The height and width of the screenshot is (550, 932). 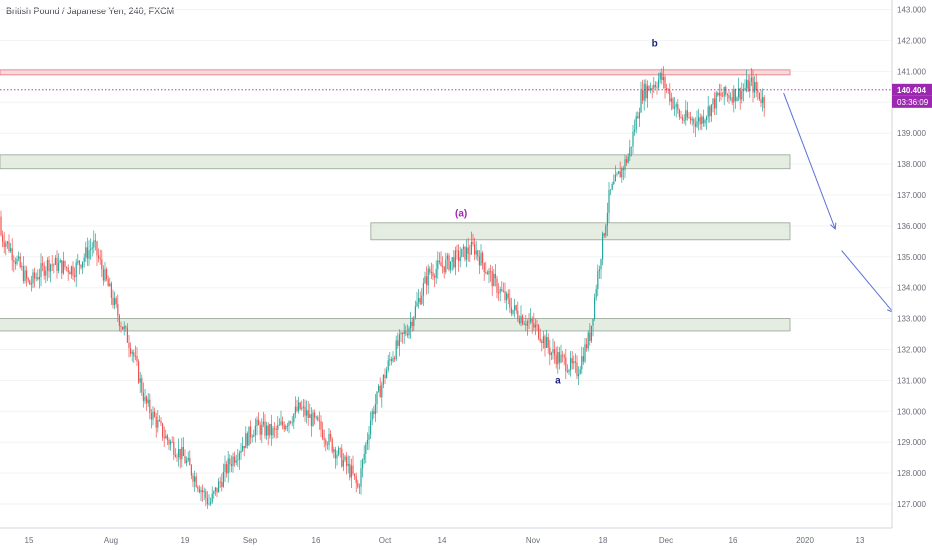 What do you see at coordinates (111, 540) in the screenshot?
I see `time-tick-label: Aug` at bounding box center [111, 540].